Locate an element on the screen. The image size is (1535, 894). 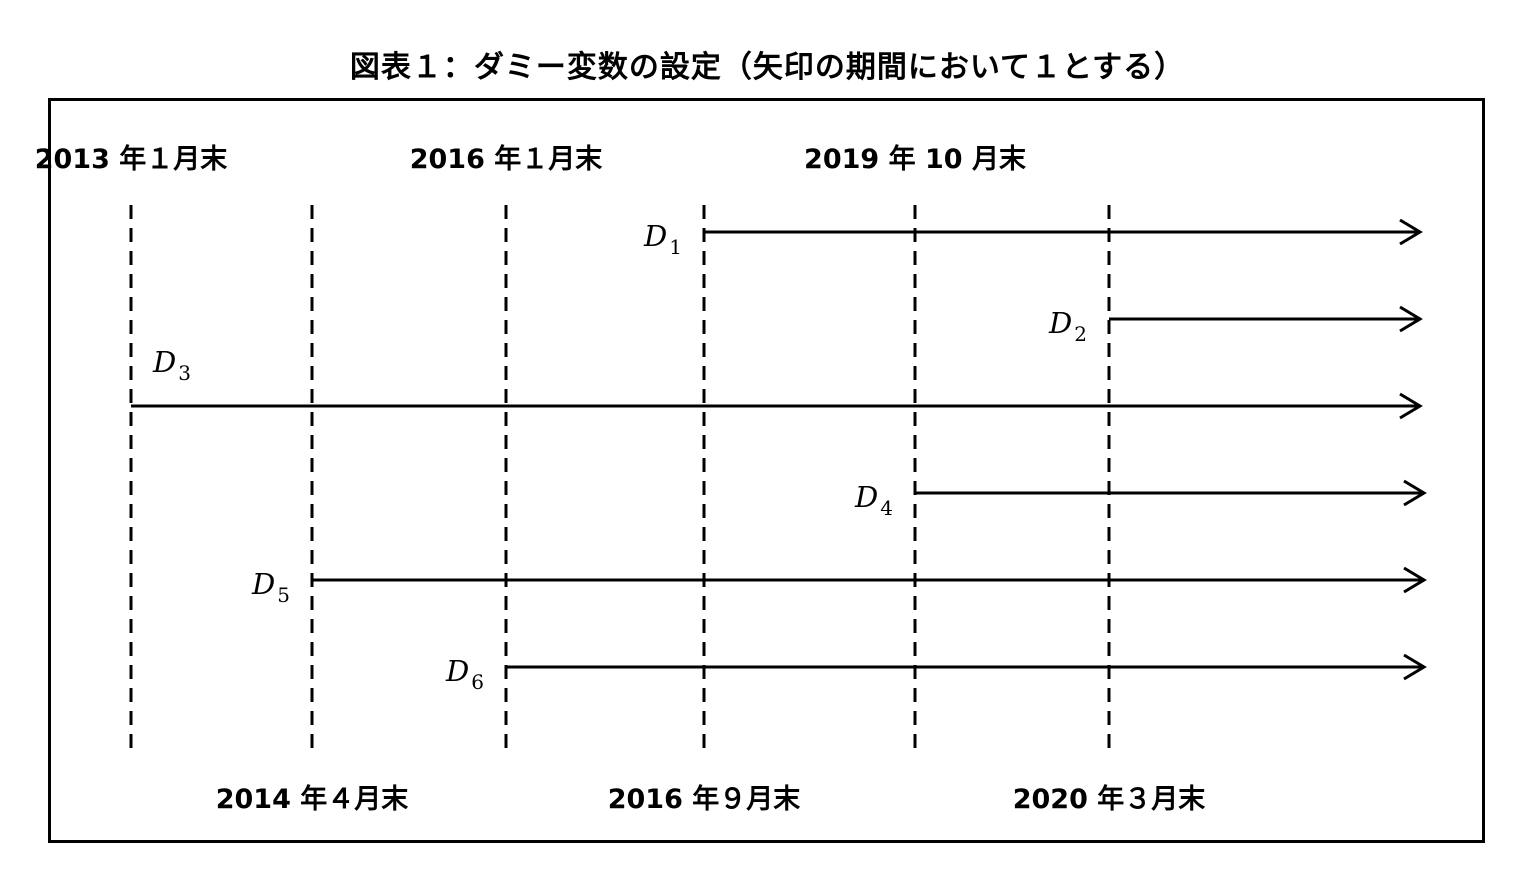
dummy-label-subscript: 6 is located at coordinates (477, 682).